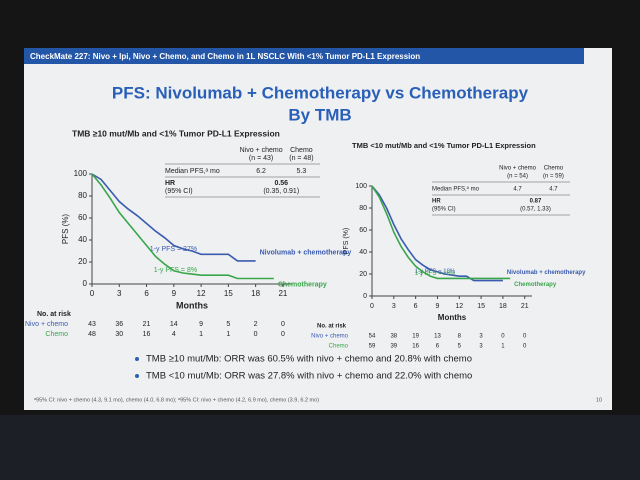 The width and height of the screenshot is (640, 480). What do you see at coordinates (437, 337) in the screenshot?
I see `risk-count: 13` at bounding box center [437, 337].